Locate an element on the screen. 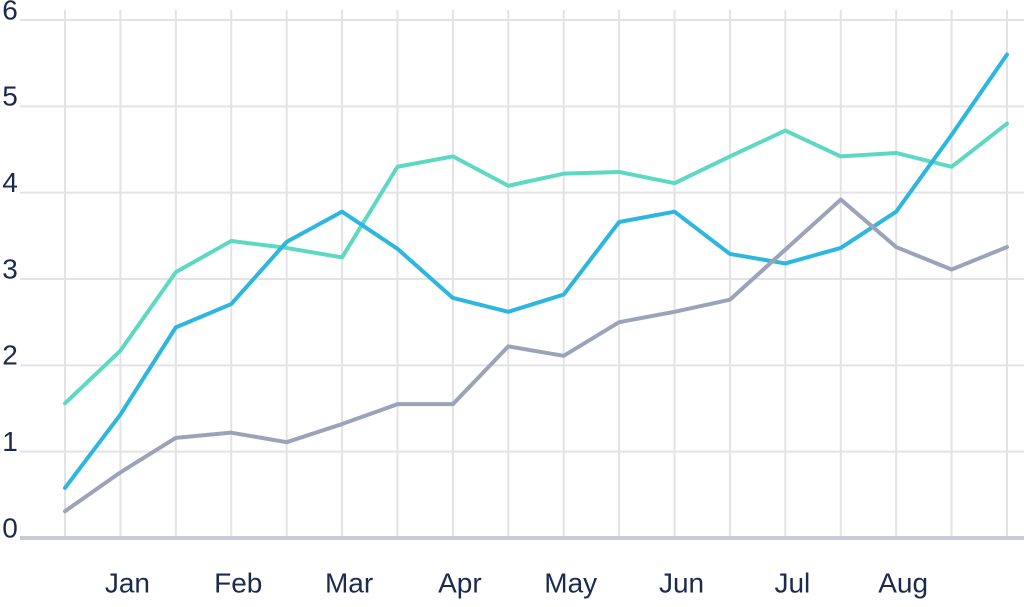 This screenshot has height=607, width=1024. y-tick-label: 4 is located at coordinates (10, 182).